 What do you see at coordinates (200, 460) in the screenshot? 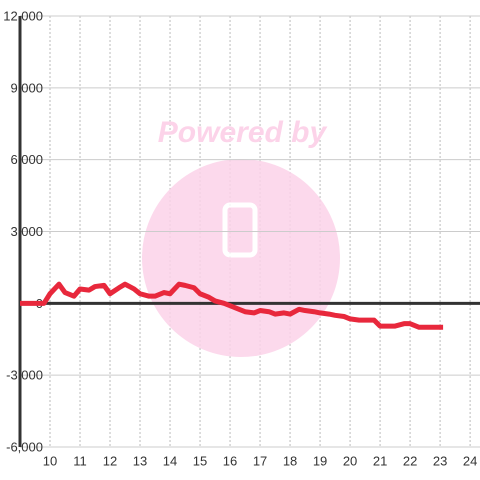
I see `x-tick-label: 15` at bounding box center [200, 460].